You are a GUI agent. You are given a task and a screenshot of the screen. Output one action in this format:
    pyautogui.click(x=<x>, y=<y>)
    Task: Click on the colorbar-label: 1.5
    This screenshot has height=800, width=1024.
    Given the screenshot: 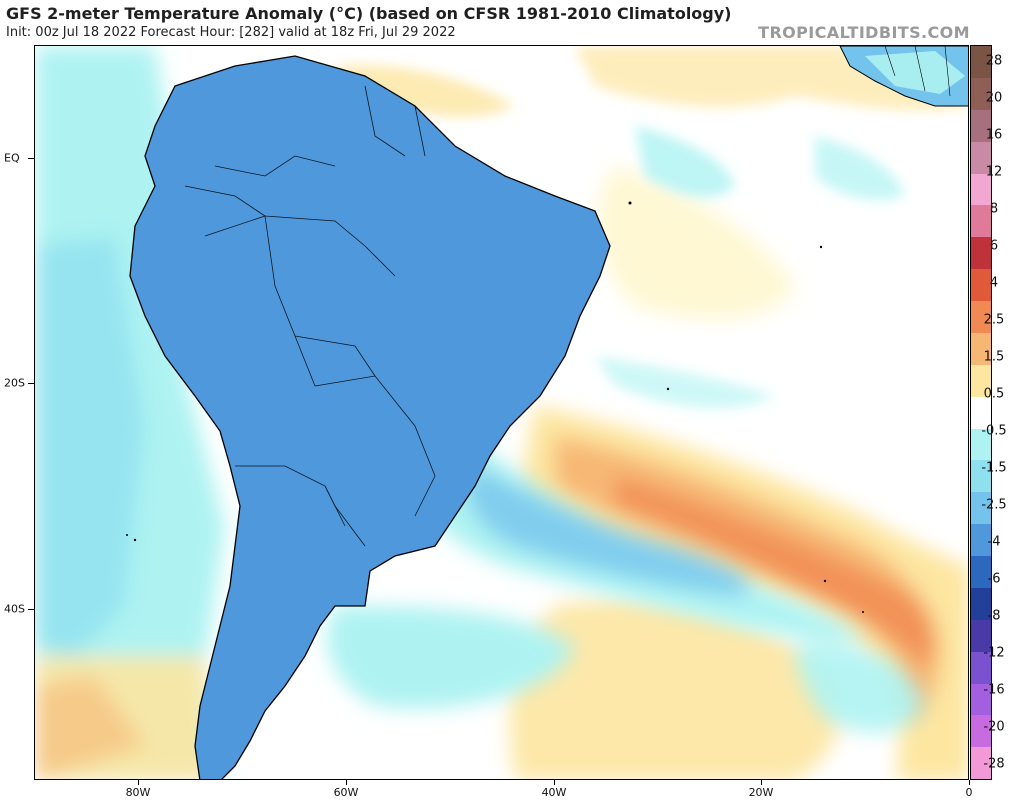 What is the action you would take?
    pyautogui.click(x=994, y=357)
    